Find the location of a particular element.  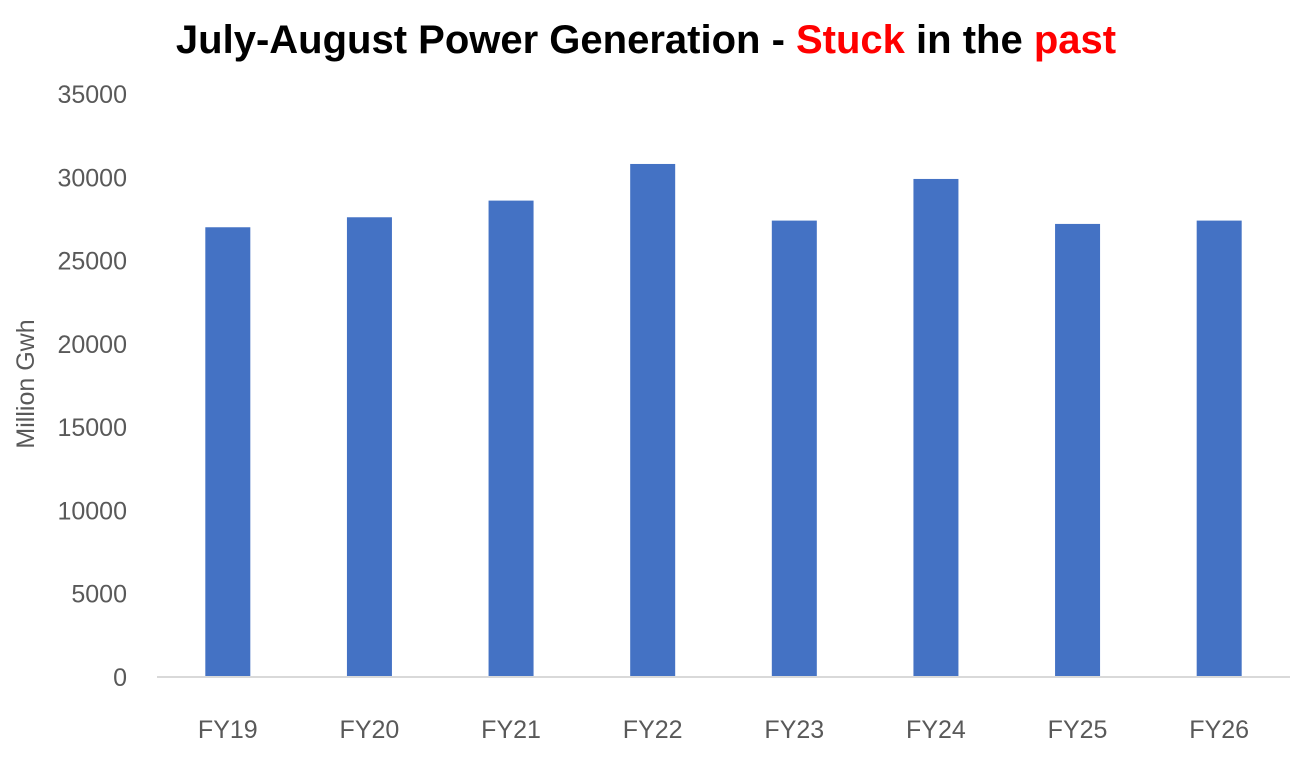

y-tick-label: 30000 is located at coordinates (92, 178).